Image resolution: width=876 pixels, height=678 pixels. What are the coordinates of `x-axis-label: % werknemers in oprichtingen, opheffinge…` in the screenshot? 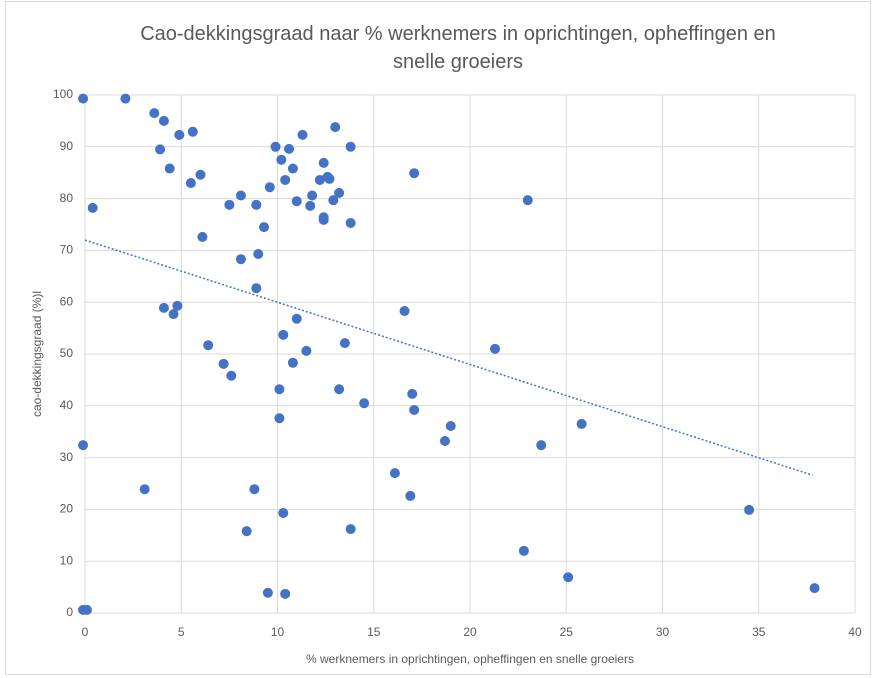 It's located at (470, 659).